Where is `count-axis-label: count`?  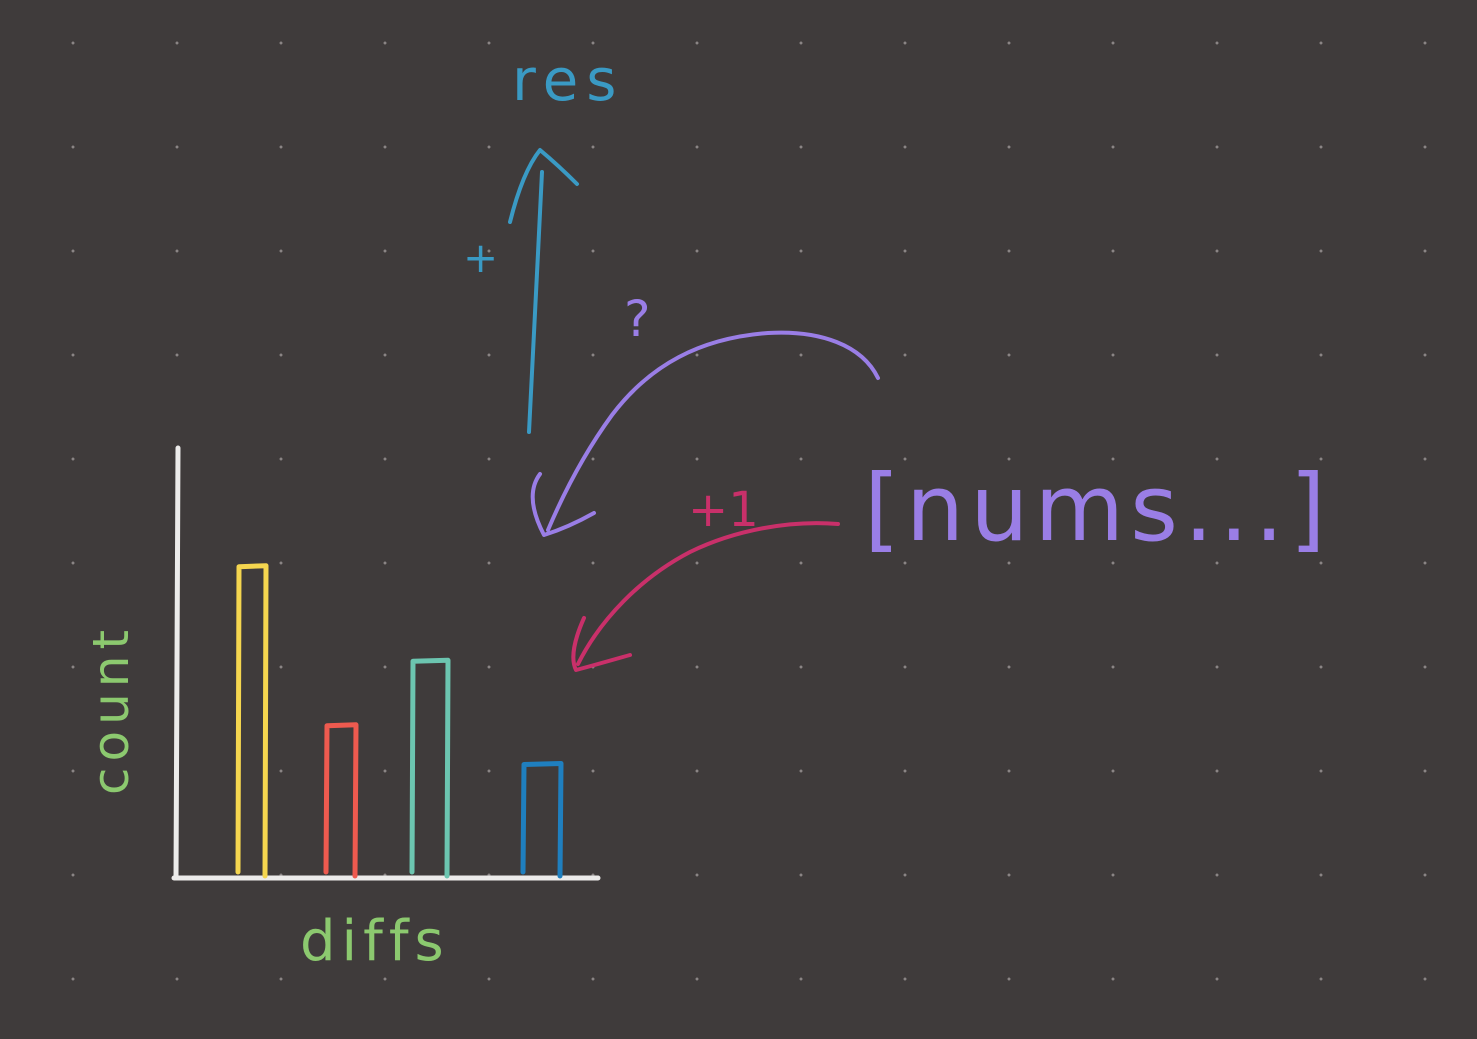
count-axis-label: count is located at coordinates (111, 709).